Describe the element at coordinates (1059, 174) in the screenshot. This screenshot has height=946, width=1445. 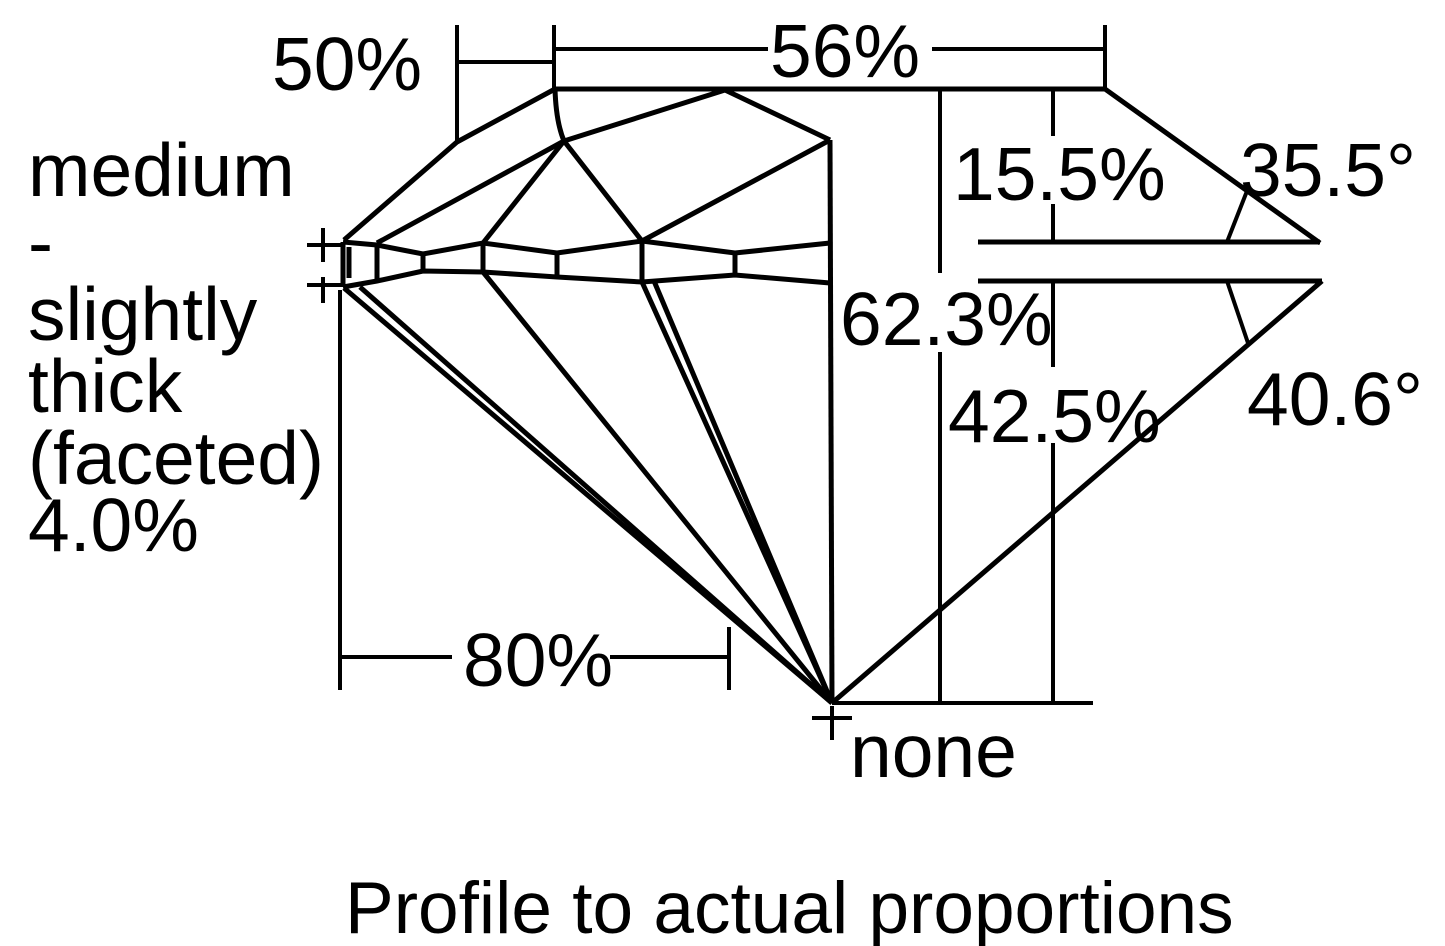
I see `crown-height-label: 15.5%` at that location.